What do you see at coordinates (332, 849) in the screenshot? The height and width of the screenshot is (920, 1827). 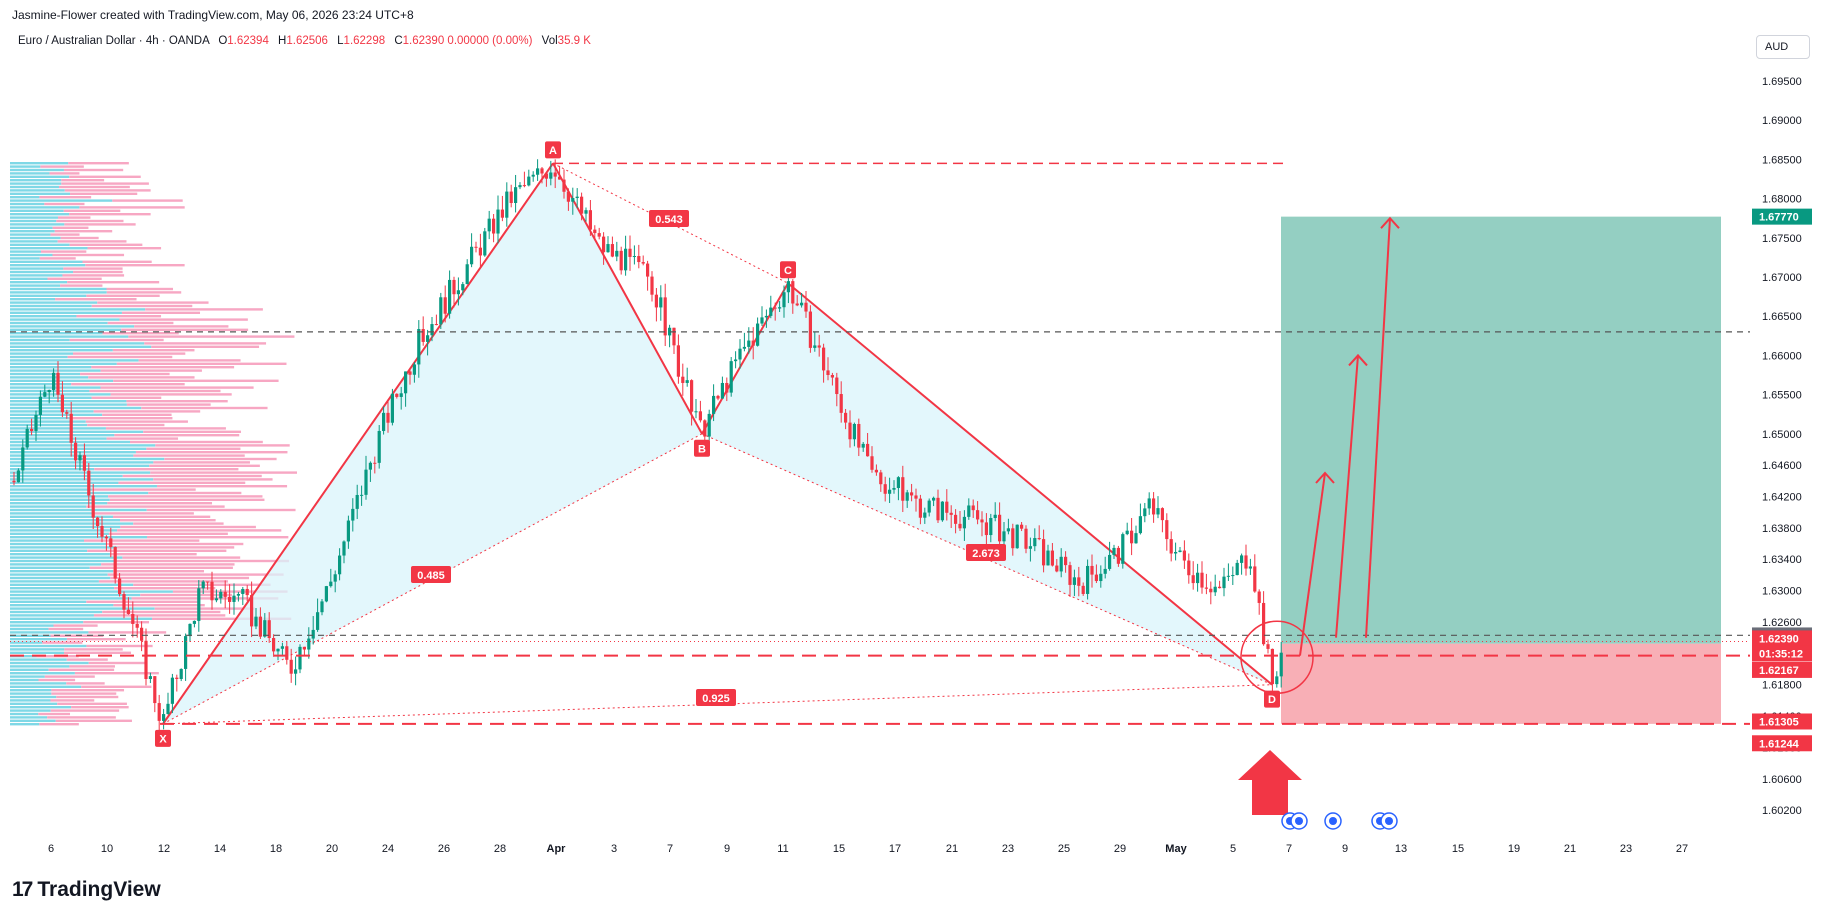 I see `time-tick-label: 20` at bounding box center [332, 849].